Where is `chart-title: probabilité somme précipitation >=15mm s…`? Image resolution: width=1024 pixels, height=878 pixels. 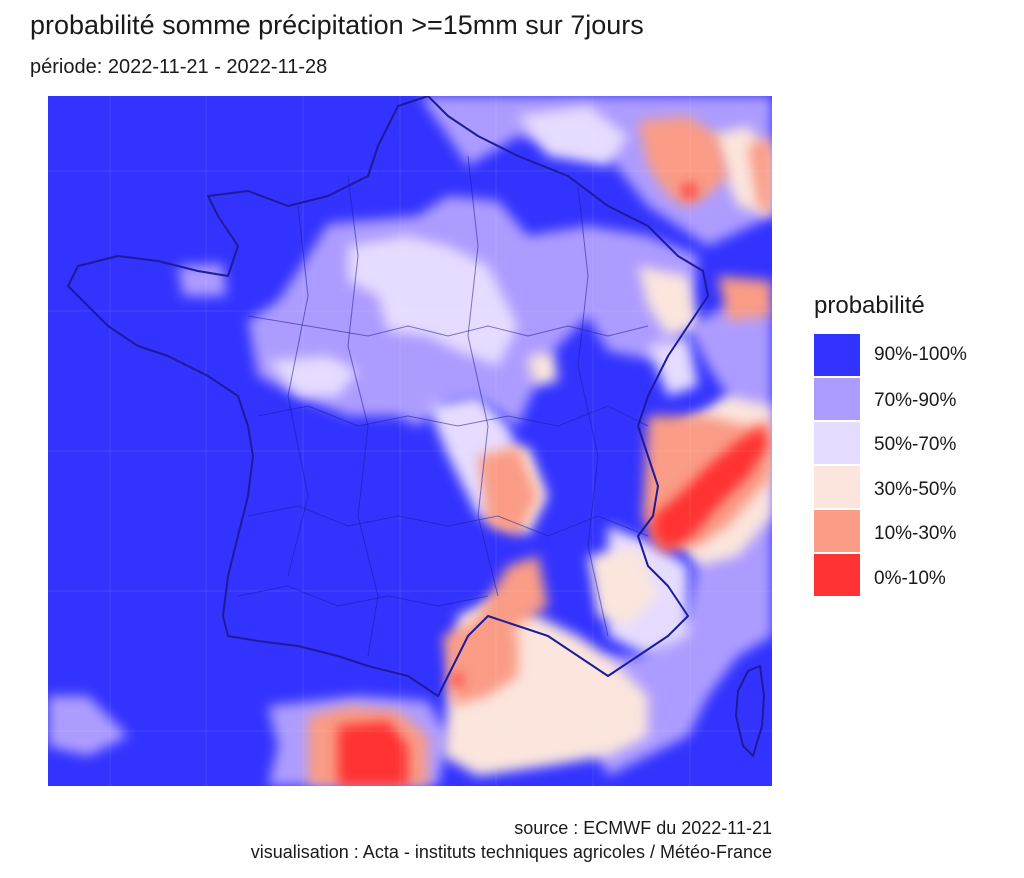
chart-title: probabilité somme précipitation >=15mm s… is located at coordinates (337, 25).